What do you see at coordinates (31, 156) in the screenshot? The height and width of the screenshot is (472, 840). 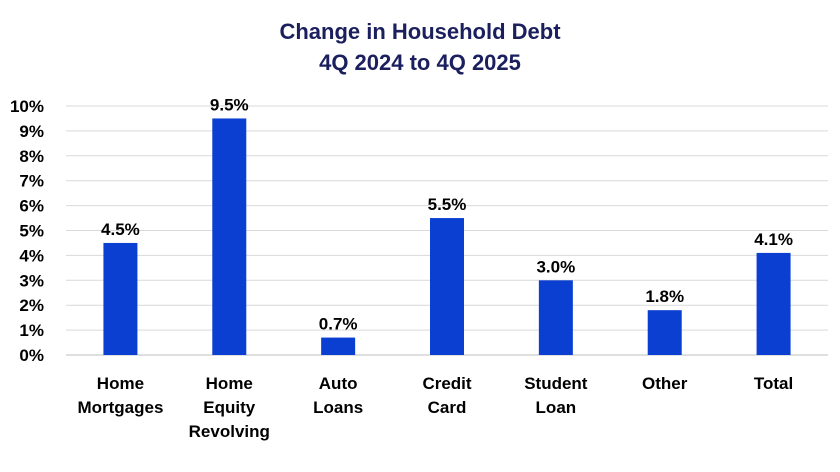 I see `y-tick-label: 8%` at bounding box center [31, 156].